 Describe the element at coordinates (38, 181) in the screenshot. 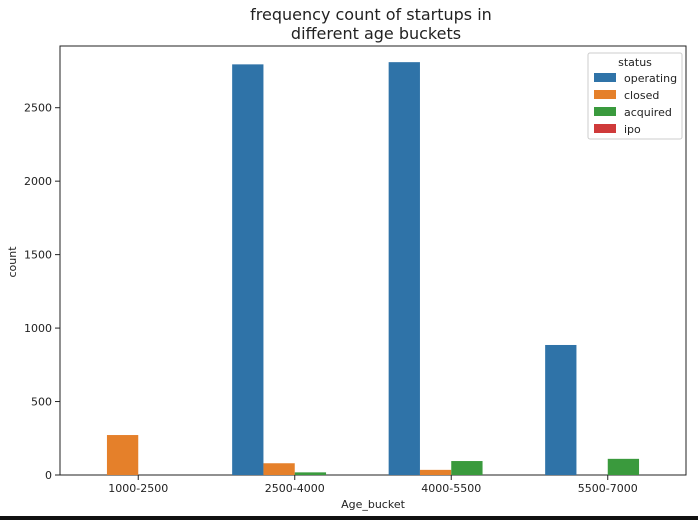

I see `y-tick-label: 2000` at that location.